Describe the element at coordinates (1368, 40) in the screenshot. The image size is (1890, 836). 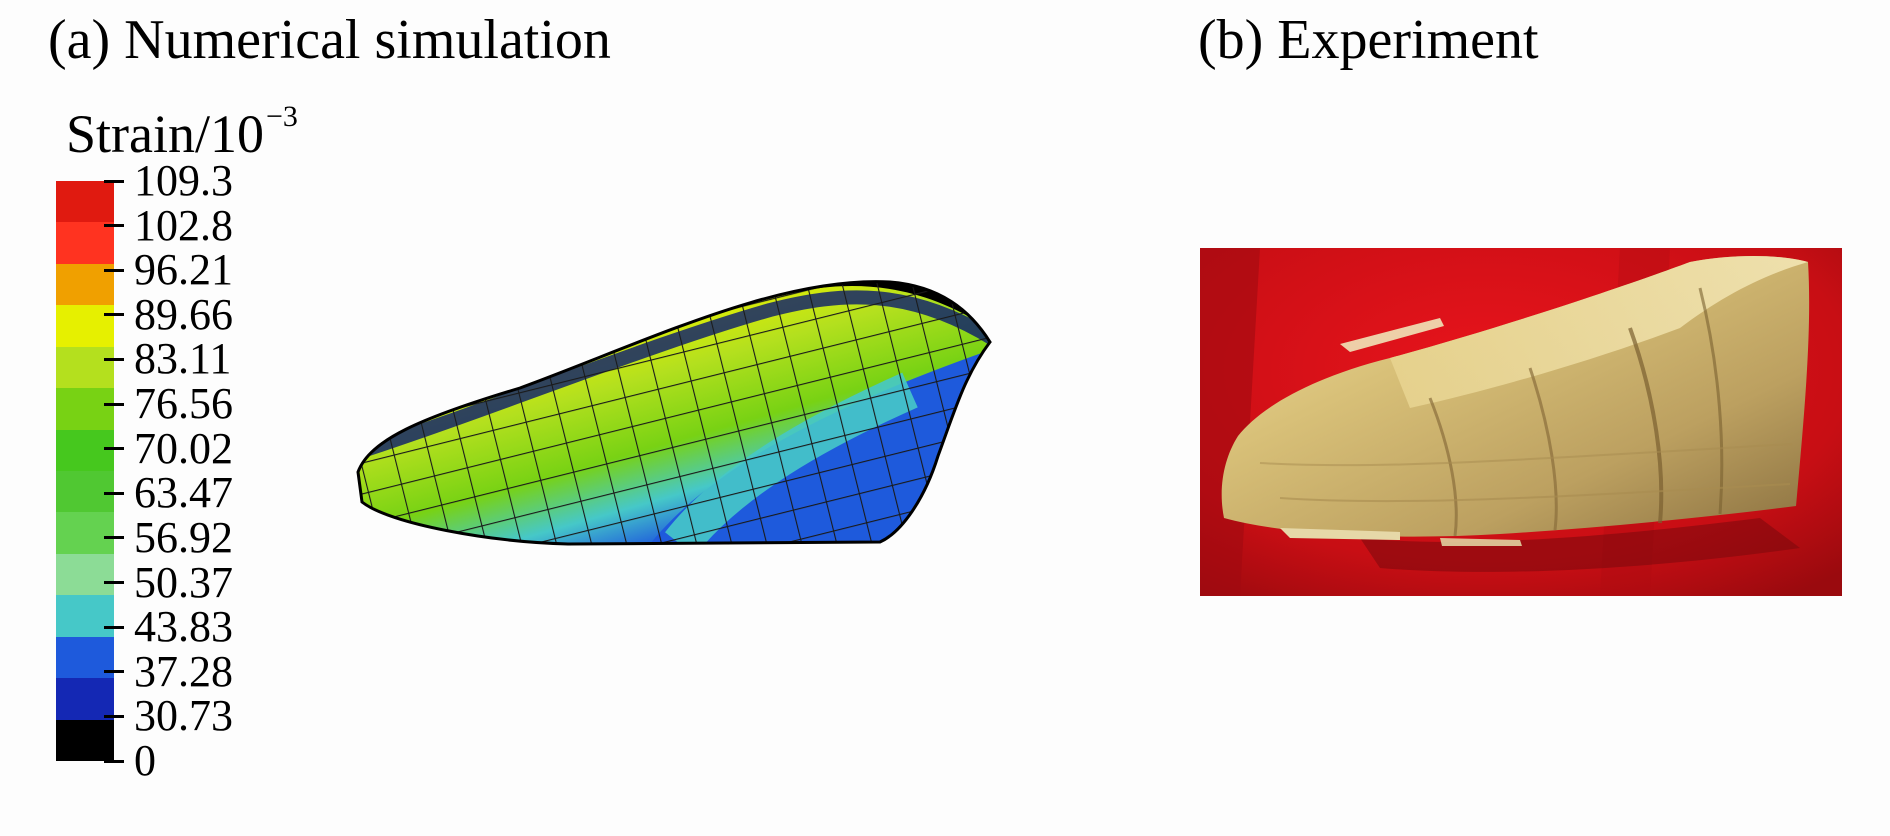
I see `panel-b-title: (b) Experiment` at that location.